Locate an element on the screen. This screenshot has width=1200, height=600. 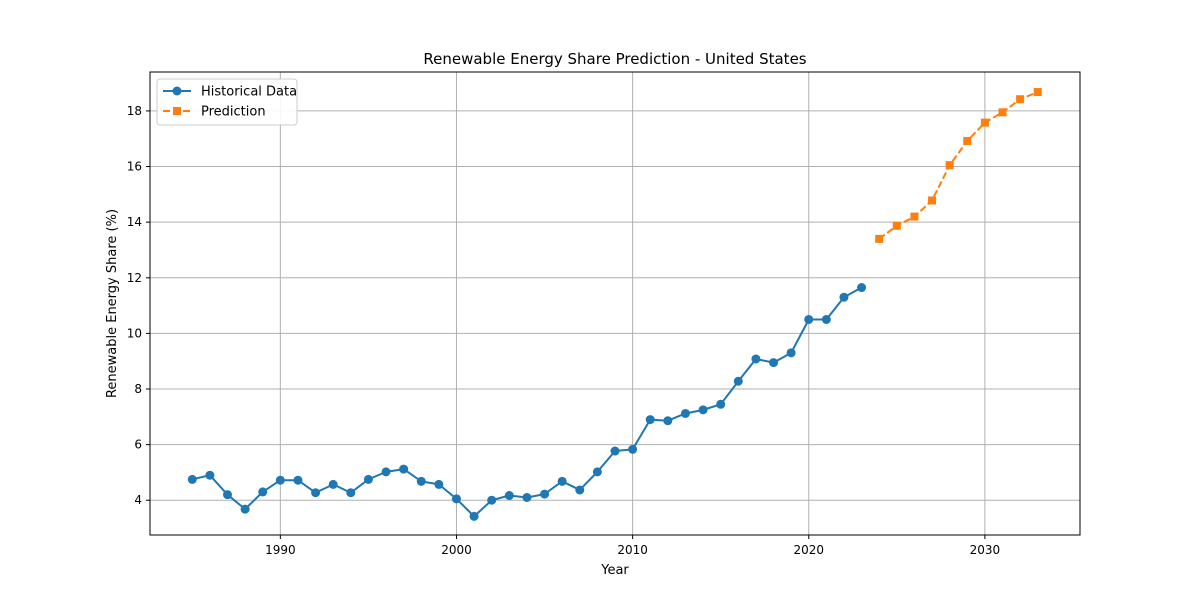
legend-label-prediction: Prediction is located at coordinates (233, 112).